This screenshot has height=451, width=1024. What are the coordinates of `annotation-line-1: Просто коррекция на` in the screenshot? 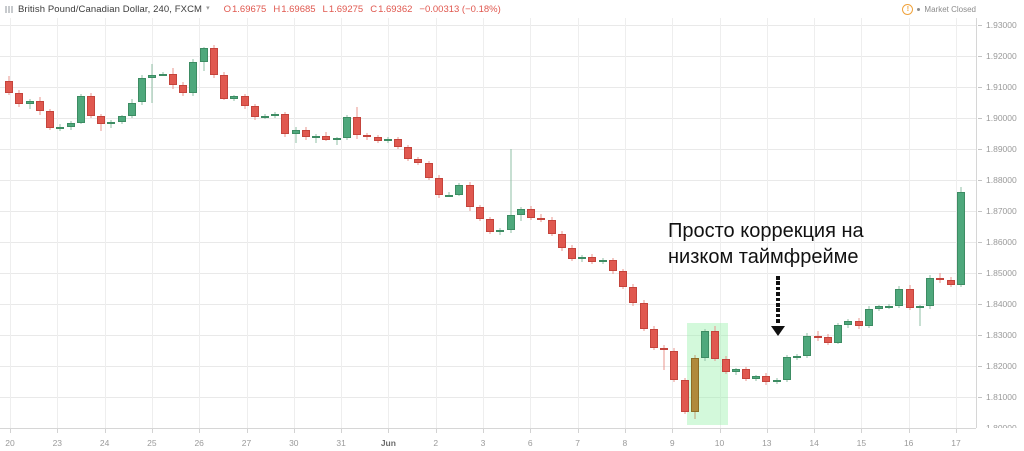 It's located at (766, 231).